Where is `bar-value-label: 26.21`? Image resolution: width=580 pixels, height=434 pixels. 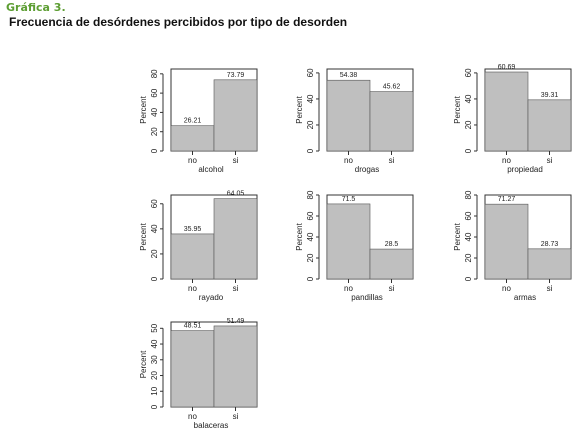 bar-value-label: 26.21 is located at coordinates (193, 121).